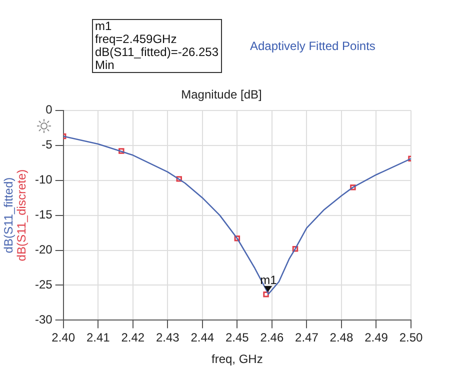  What do you see at coordinates (21, 215) in the screenshot?
I see `text: dB(S11_discrete)` at bounding box center [21, 215].